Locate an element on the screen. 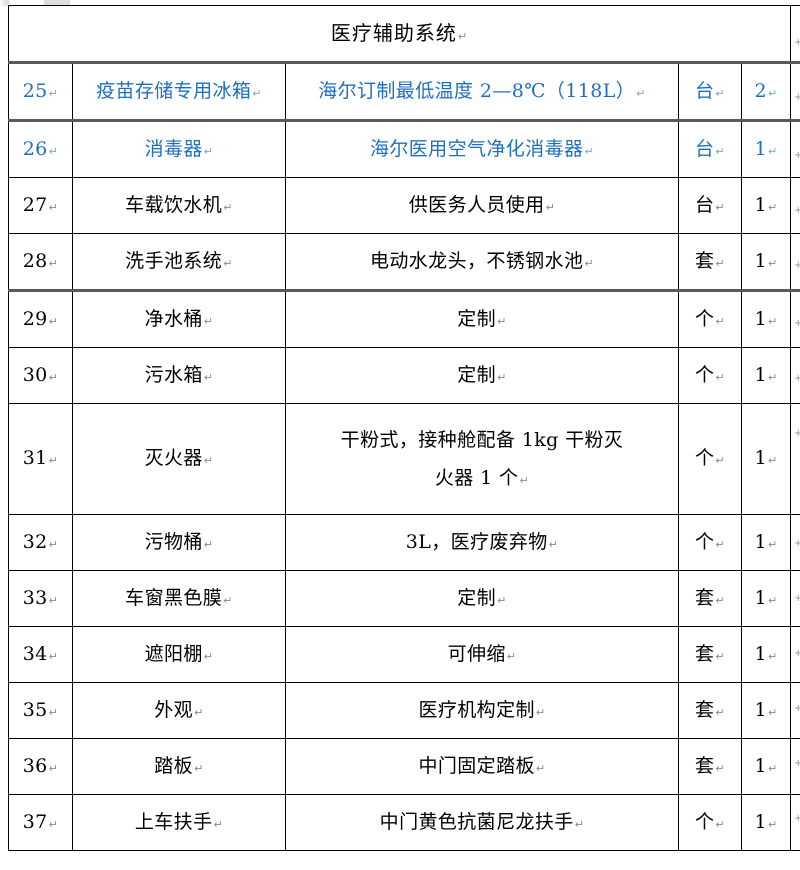 The width and height of the screenshot is (800, 870). row-name-text: 净水桶 is located at coordinates (173, 318).